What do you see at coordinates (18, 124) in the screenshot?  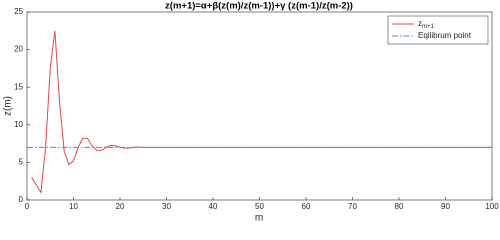 I see `y-tick-label: 10` at bounding box center [18, 124].